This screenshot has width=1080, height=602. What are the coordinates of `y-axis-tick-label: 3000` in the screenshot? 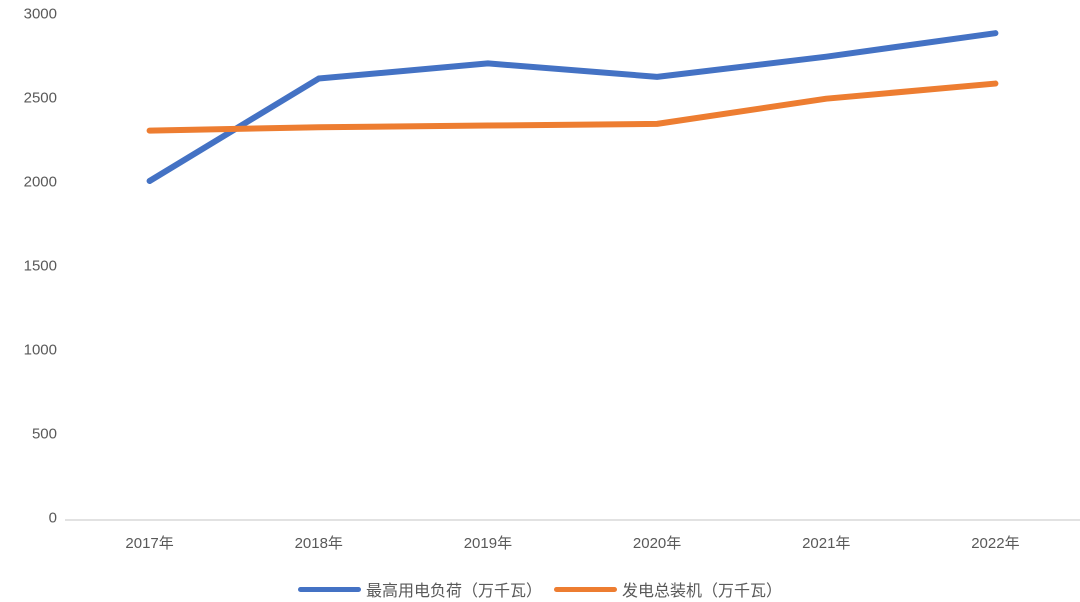 It's located at (40, 14).